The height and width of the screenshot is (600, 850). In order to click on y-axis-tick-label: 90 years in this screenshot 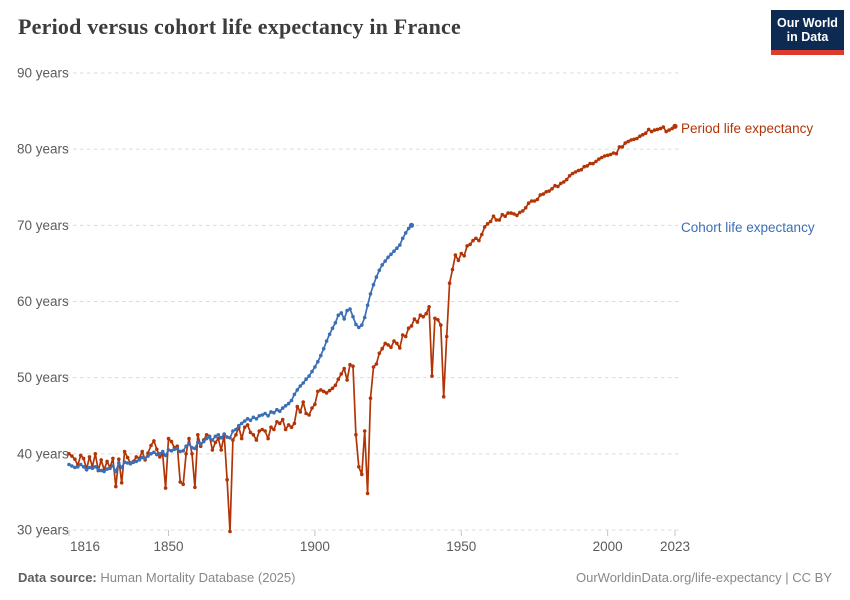, I will do `click(43, 73)`.